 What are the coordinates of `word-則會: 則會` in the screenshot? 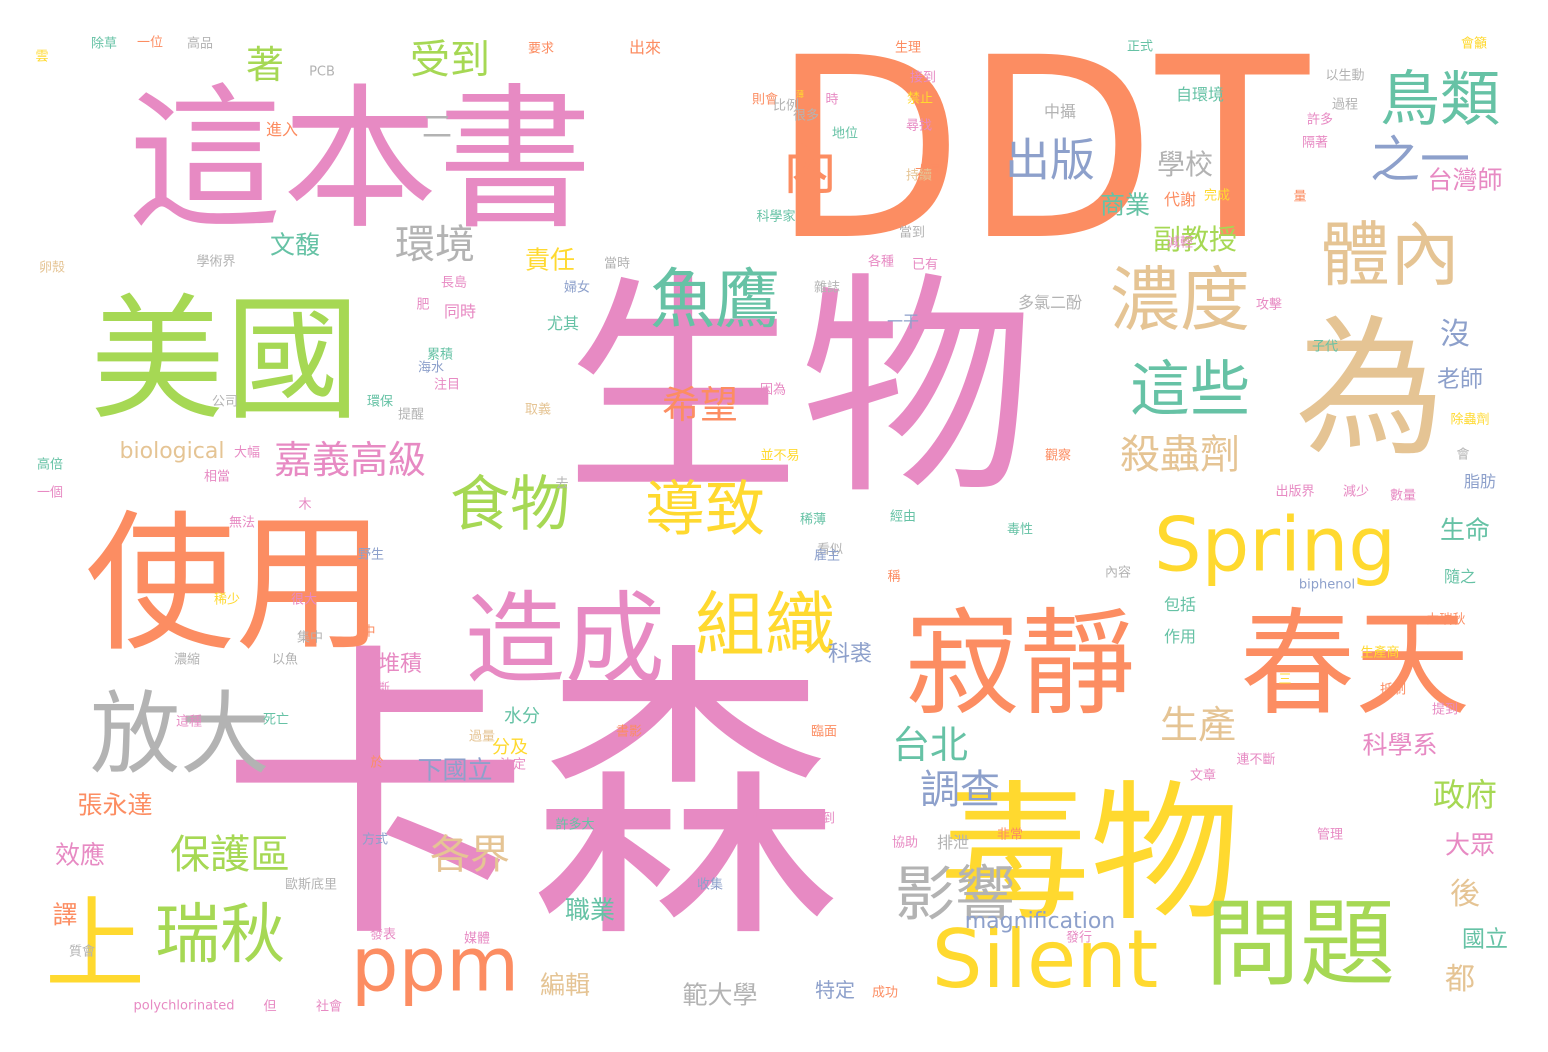 It's located at (765, 100).